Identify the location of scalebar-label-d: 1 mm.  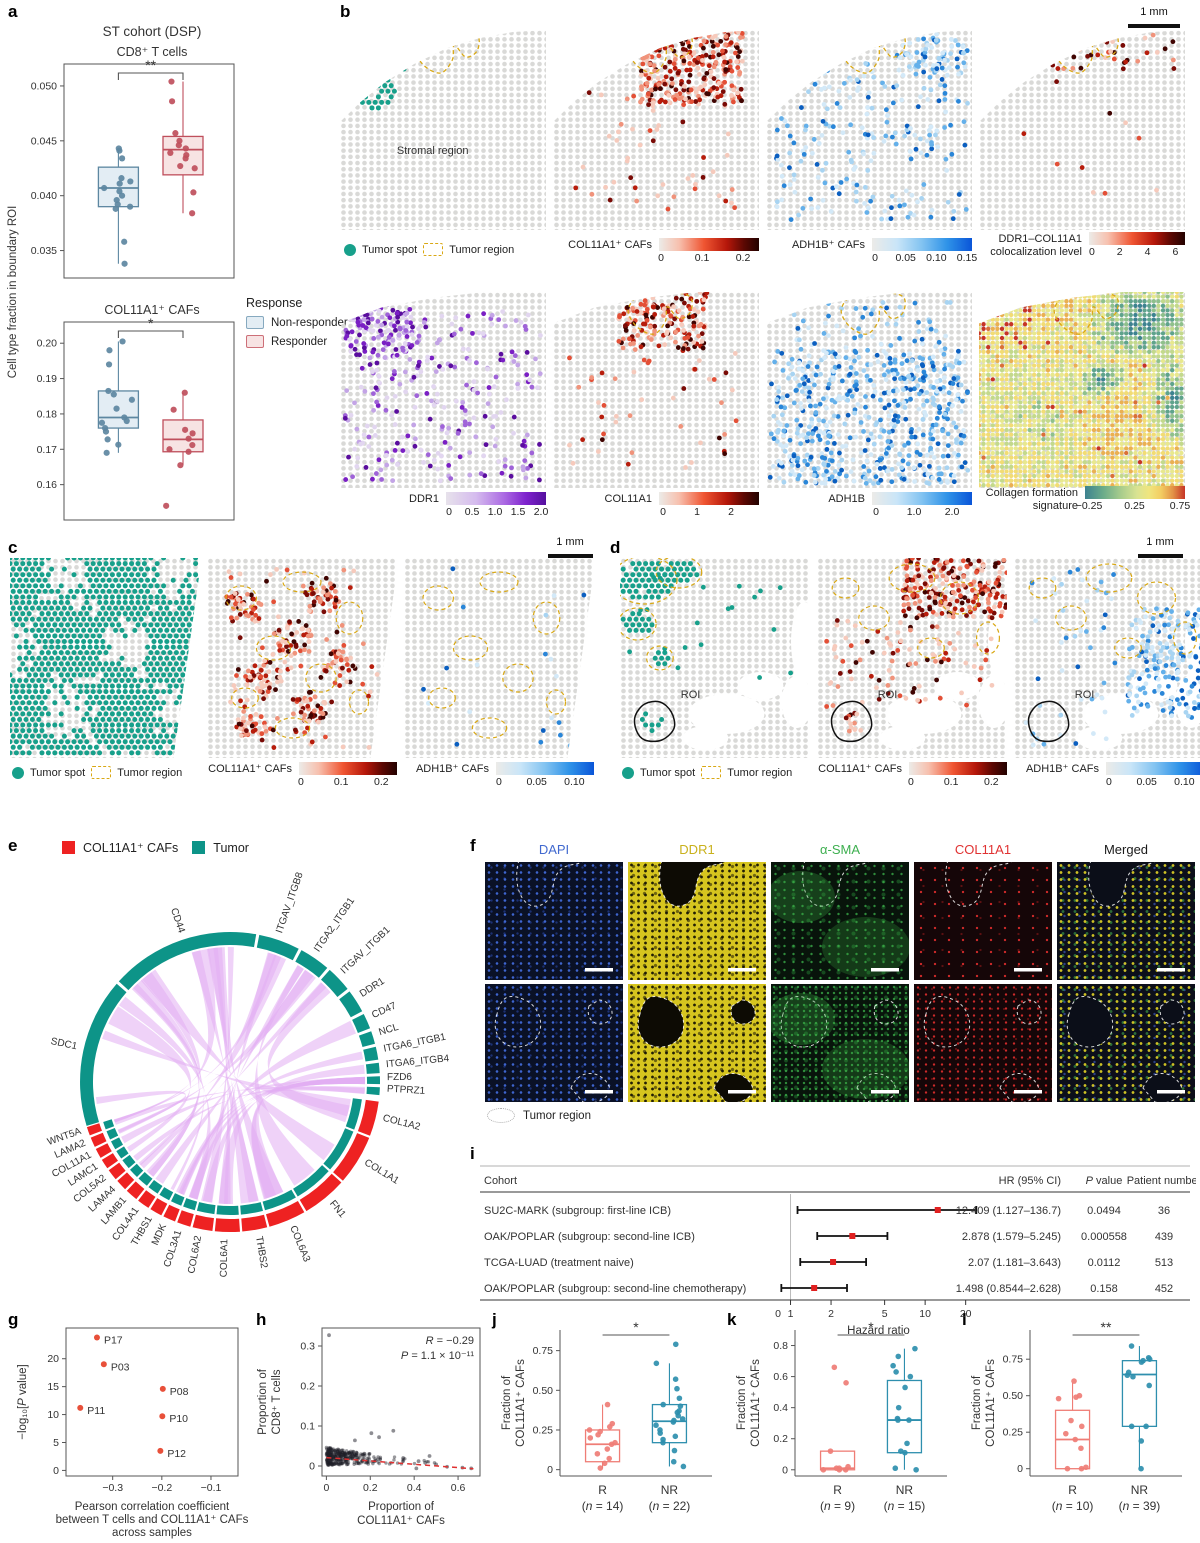
(1160, 542).